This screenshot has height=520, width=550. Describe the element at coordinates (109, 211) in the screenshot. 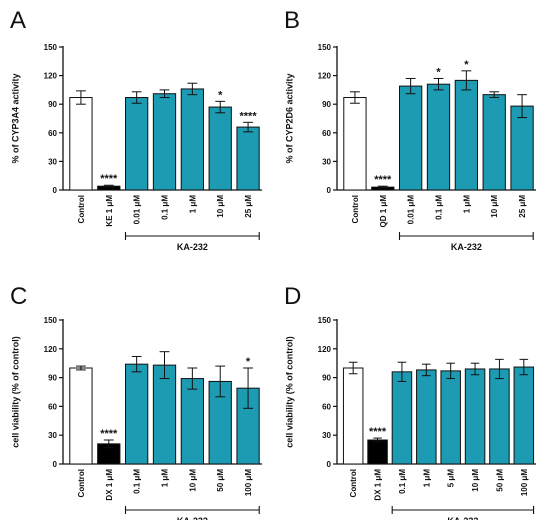

I see `x-category-label: KE 1 μM` at that location.